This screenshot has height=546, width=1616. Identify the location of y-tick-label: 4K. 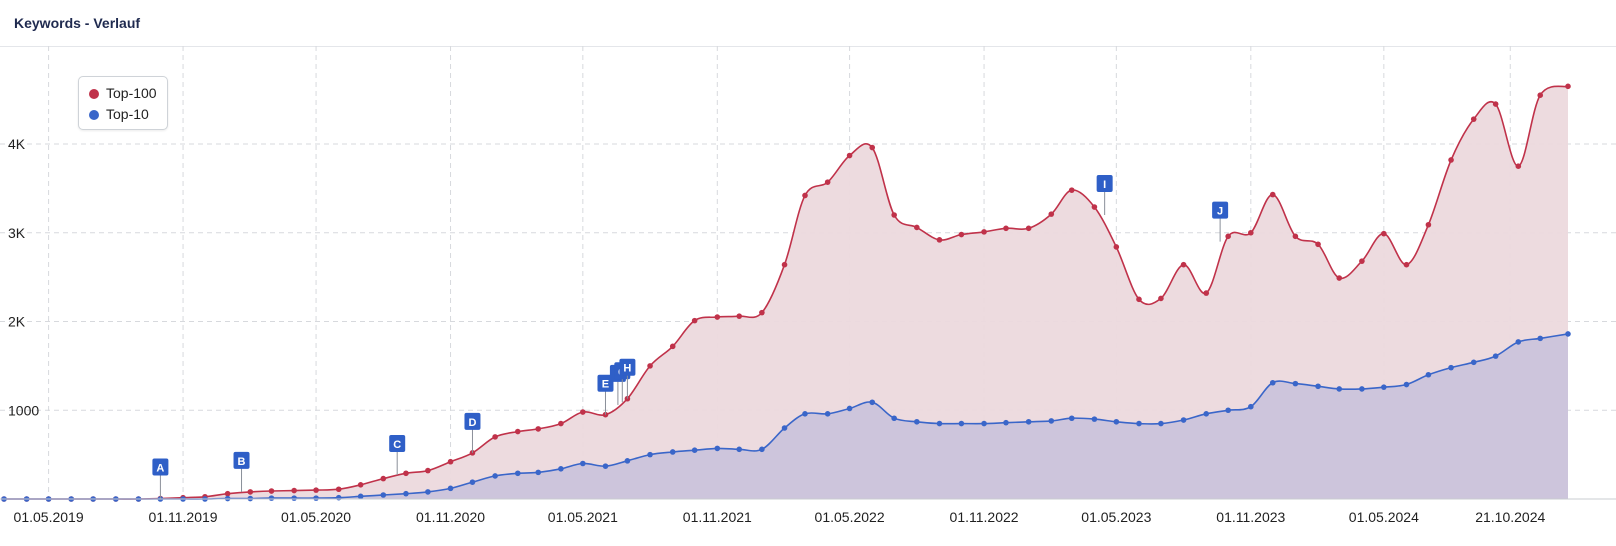
(17, 144).